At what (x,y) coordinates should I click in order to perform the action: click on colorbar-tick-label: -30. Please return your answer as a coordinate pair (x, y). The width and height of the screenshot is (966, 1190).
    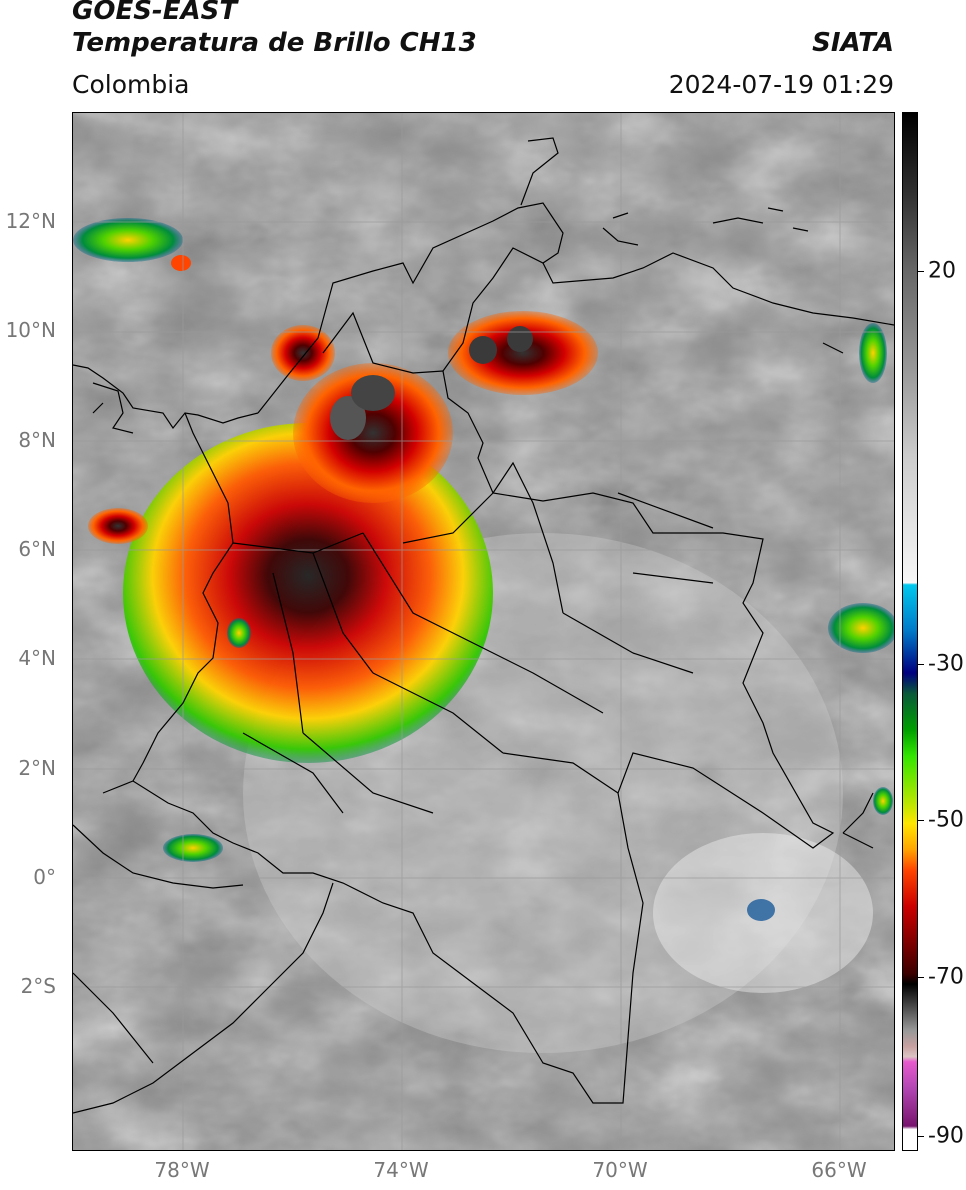
    Looking at the image, I should click on (946, 664).